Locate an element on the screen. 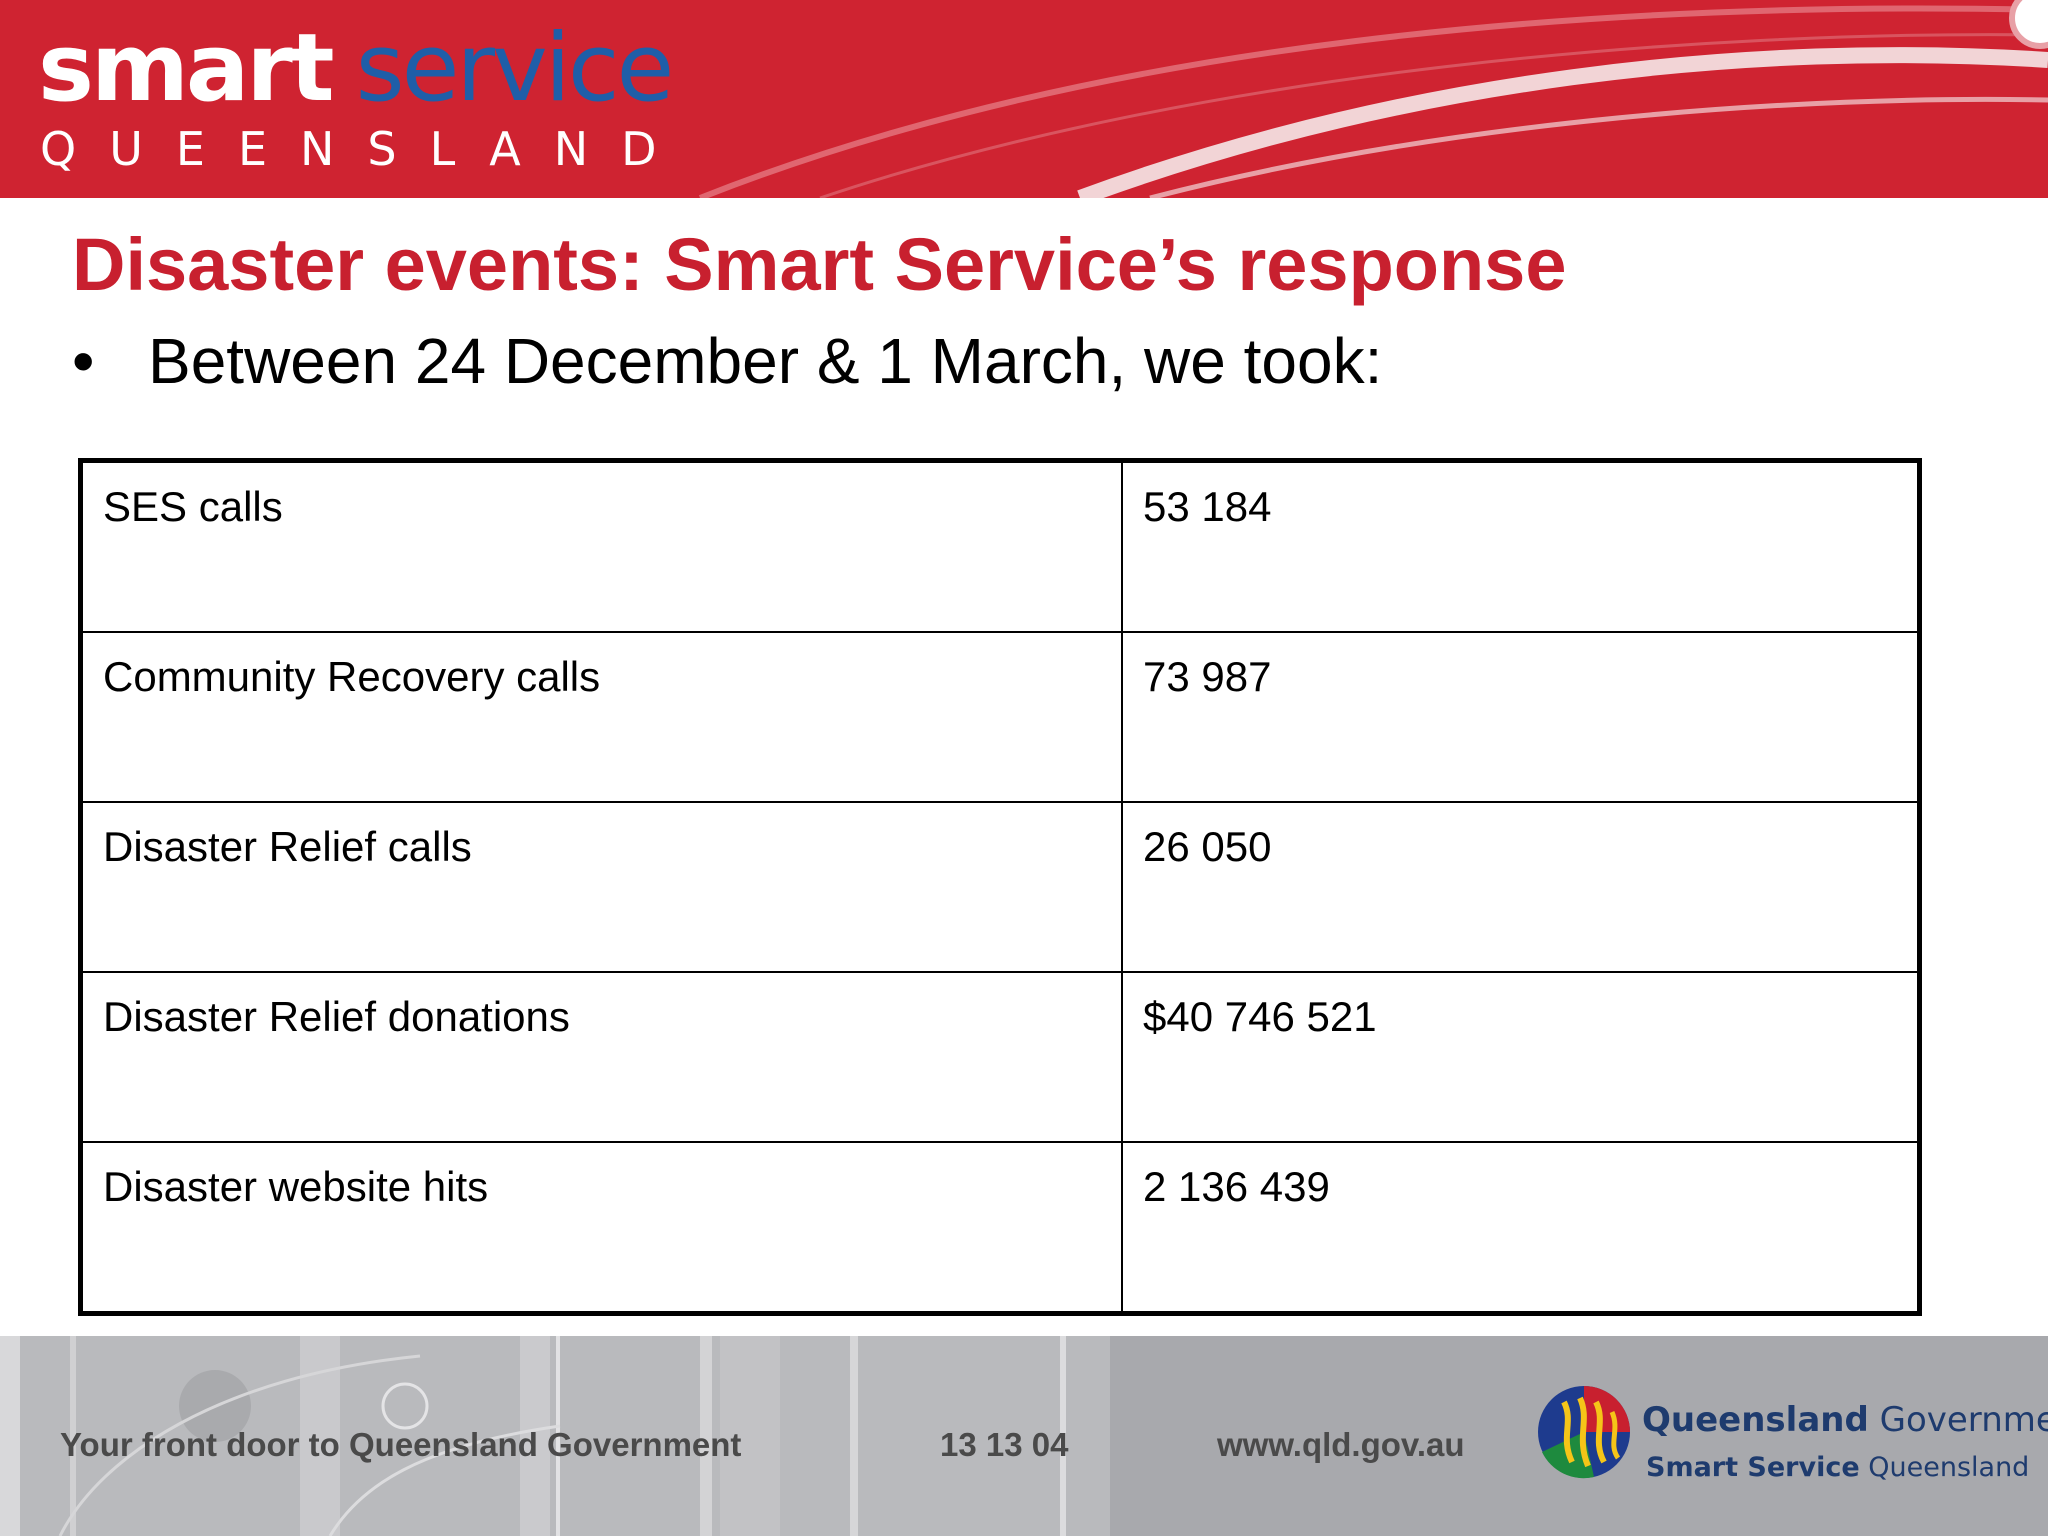 The height and width of the screenshot is (1536, 2048). logo-word-service: service is located at coordinates (515, 68).